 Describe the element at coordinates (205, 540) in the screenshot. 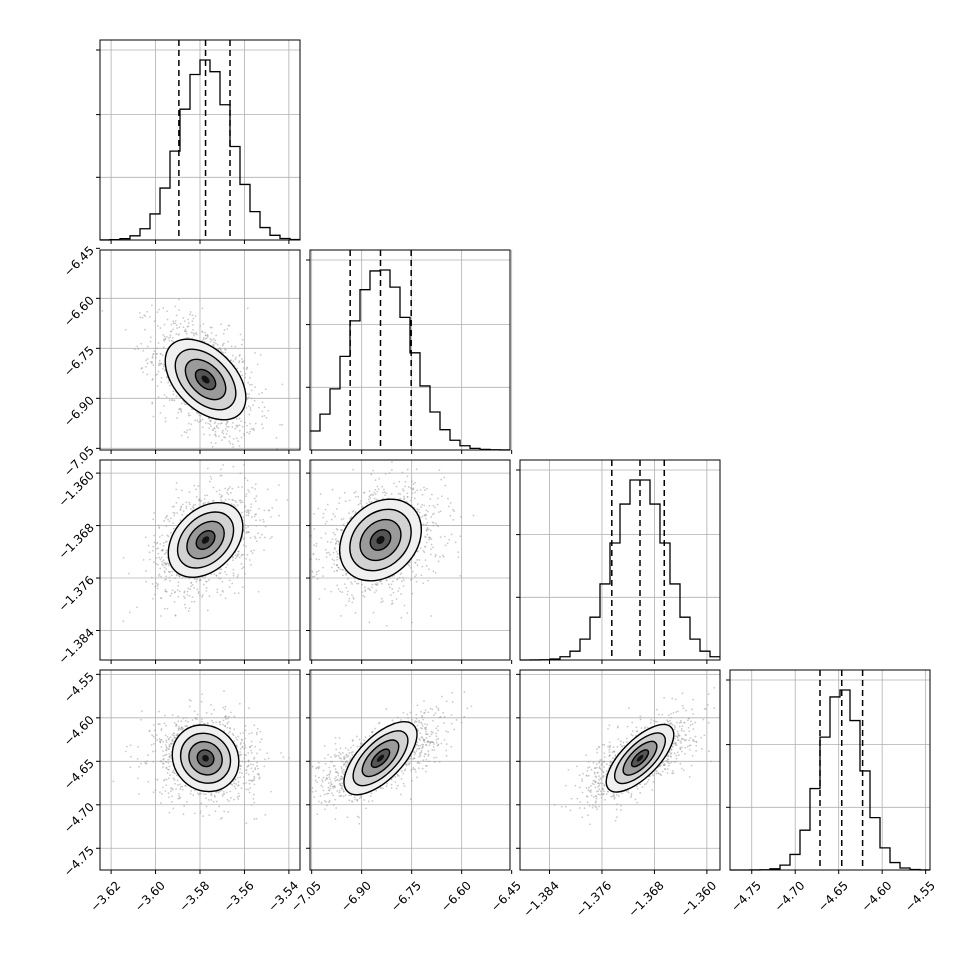

I see `density-contour` at that location.